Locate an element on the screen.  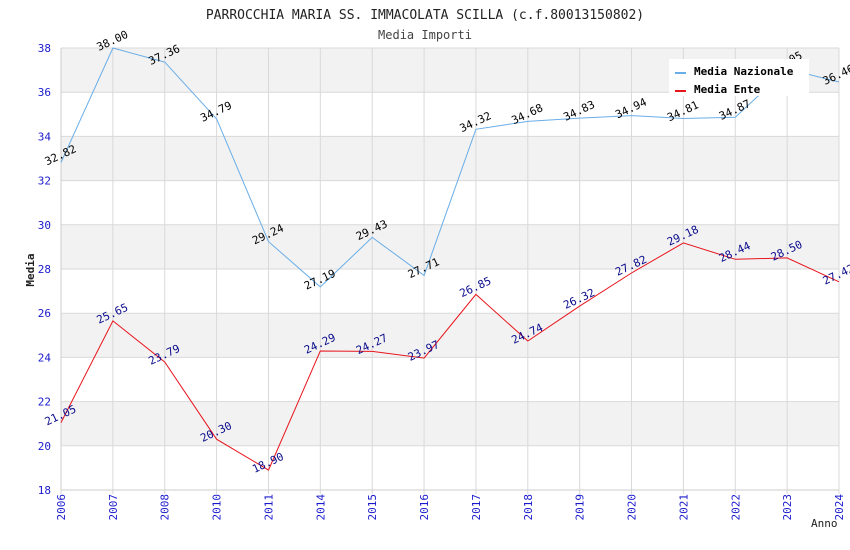
legend-box is located at coordinates (739, 77).